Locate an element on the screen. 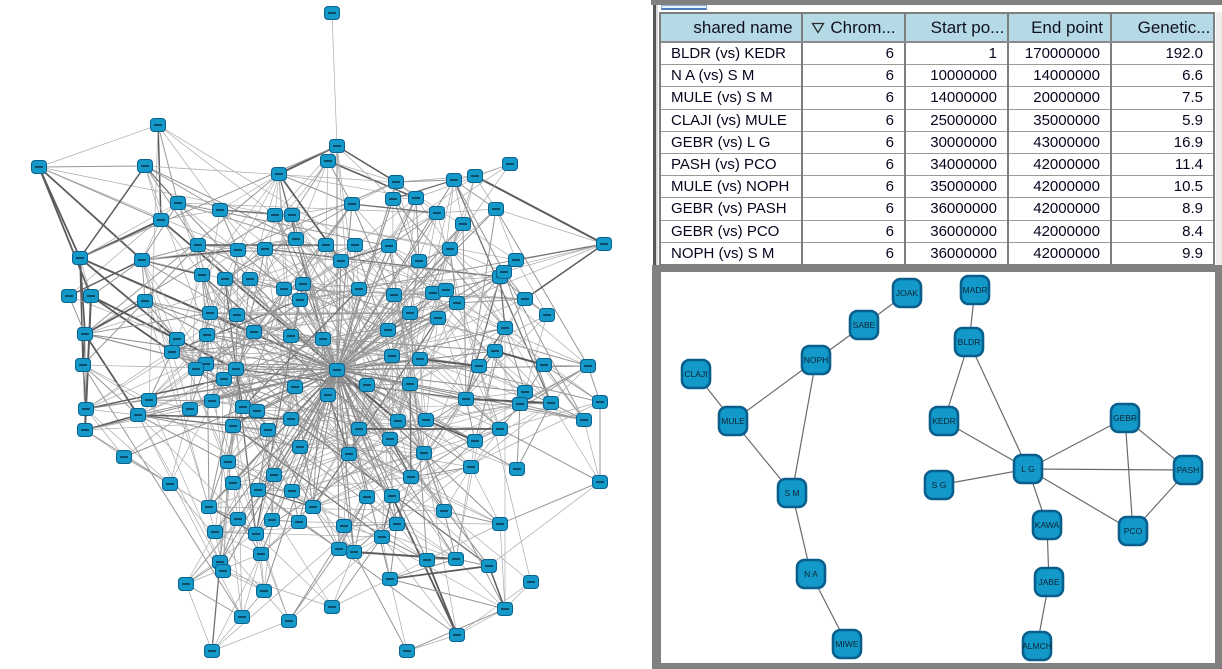  svg-text: CLAJI is located at coordinates (695, 374).